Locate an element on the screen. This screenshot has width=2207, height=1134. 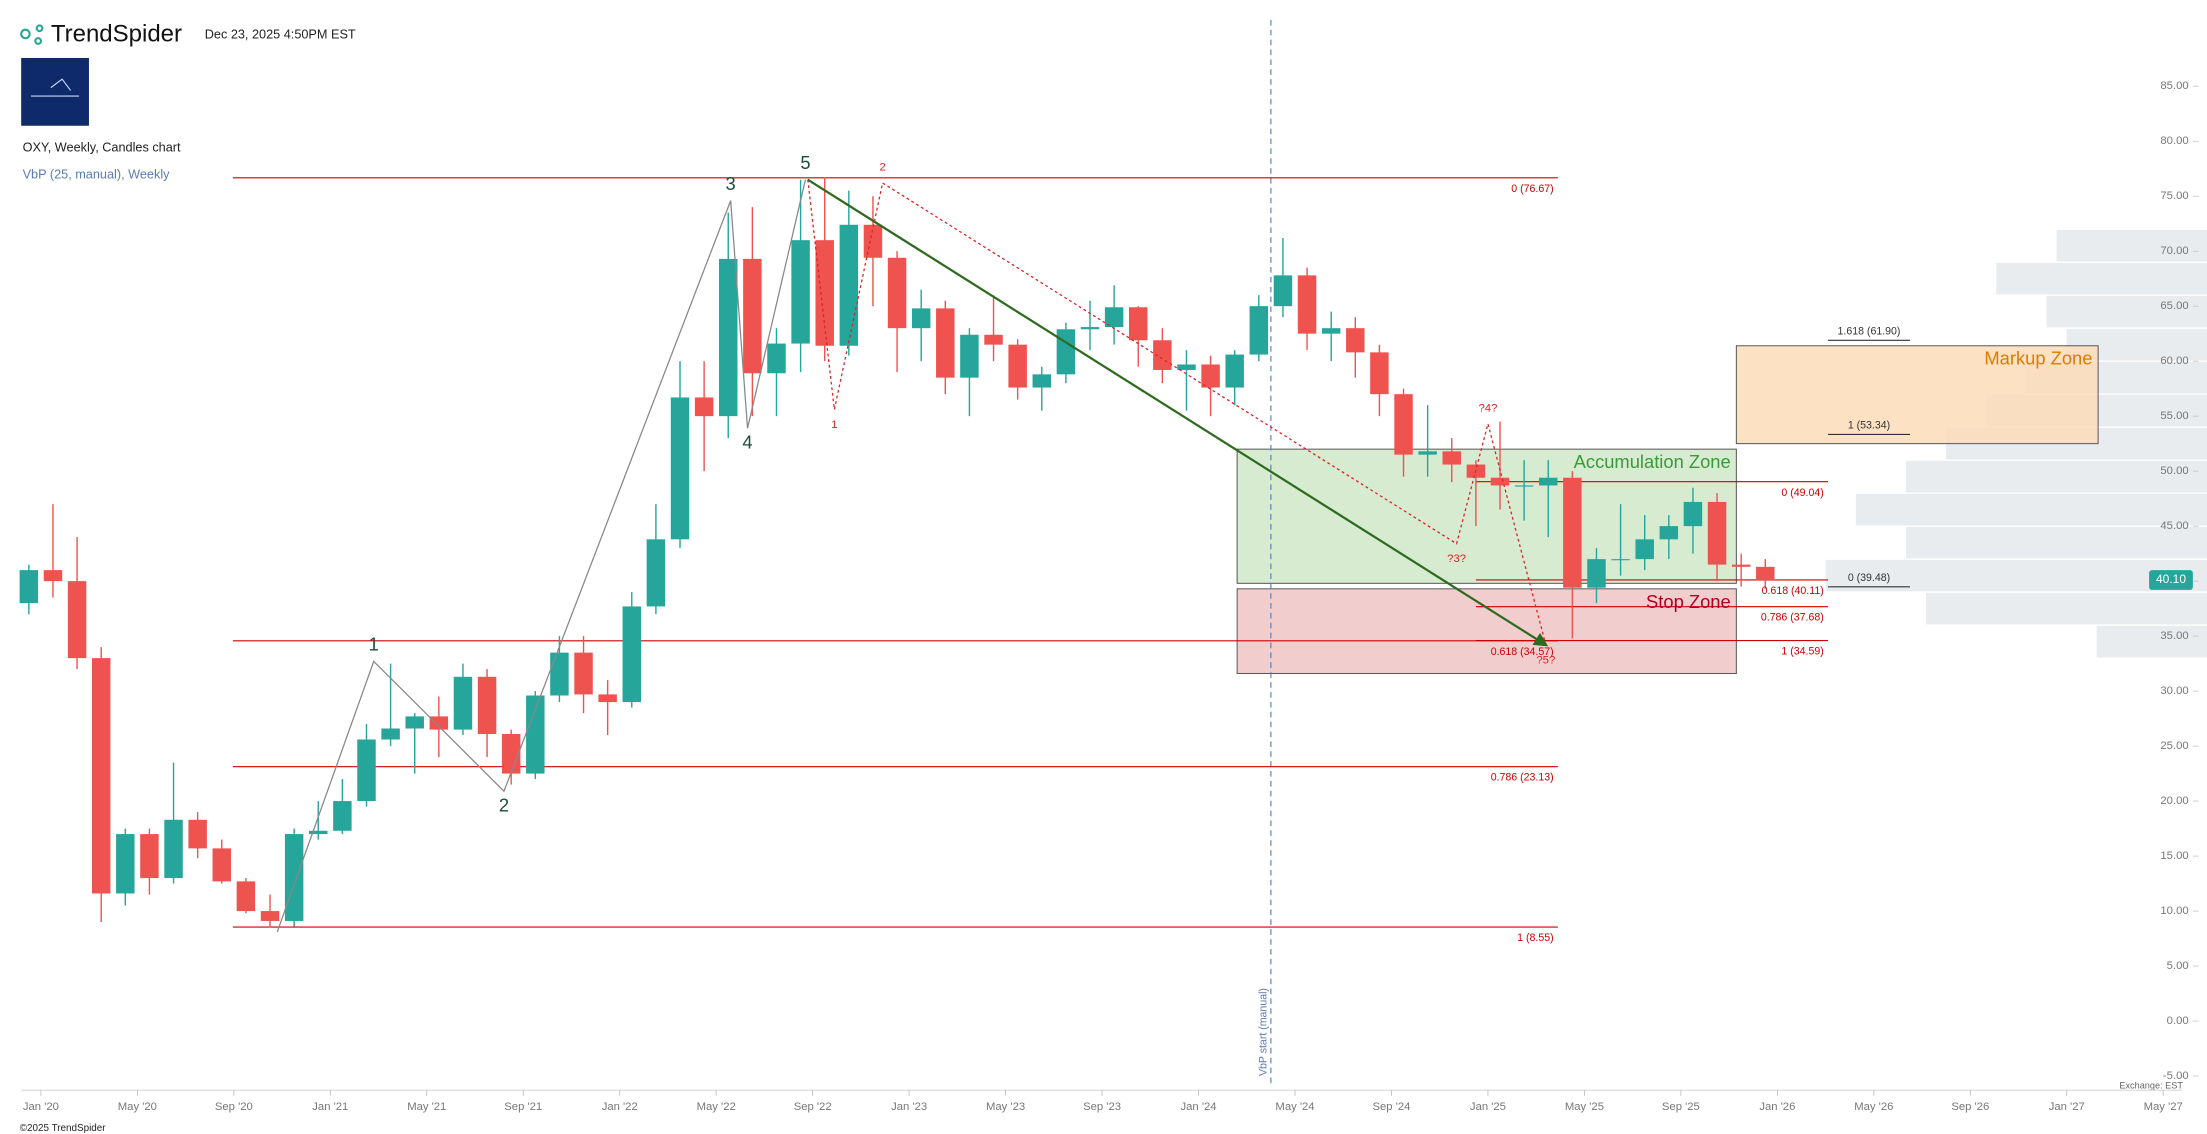
brand-logo: TrendSpider is located at coordinates (101, 34).